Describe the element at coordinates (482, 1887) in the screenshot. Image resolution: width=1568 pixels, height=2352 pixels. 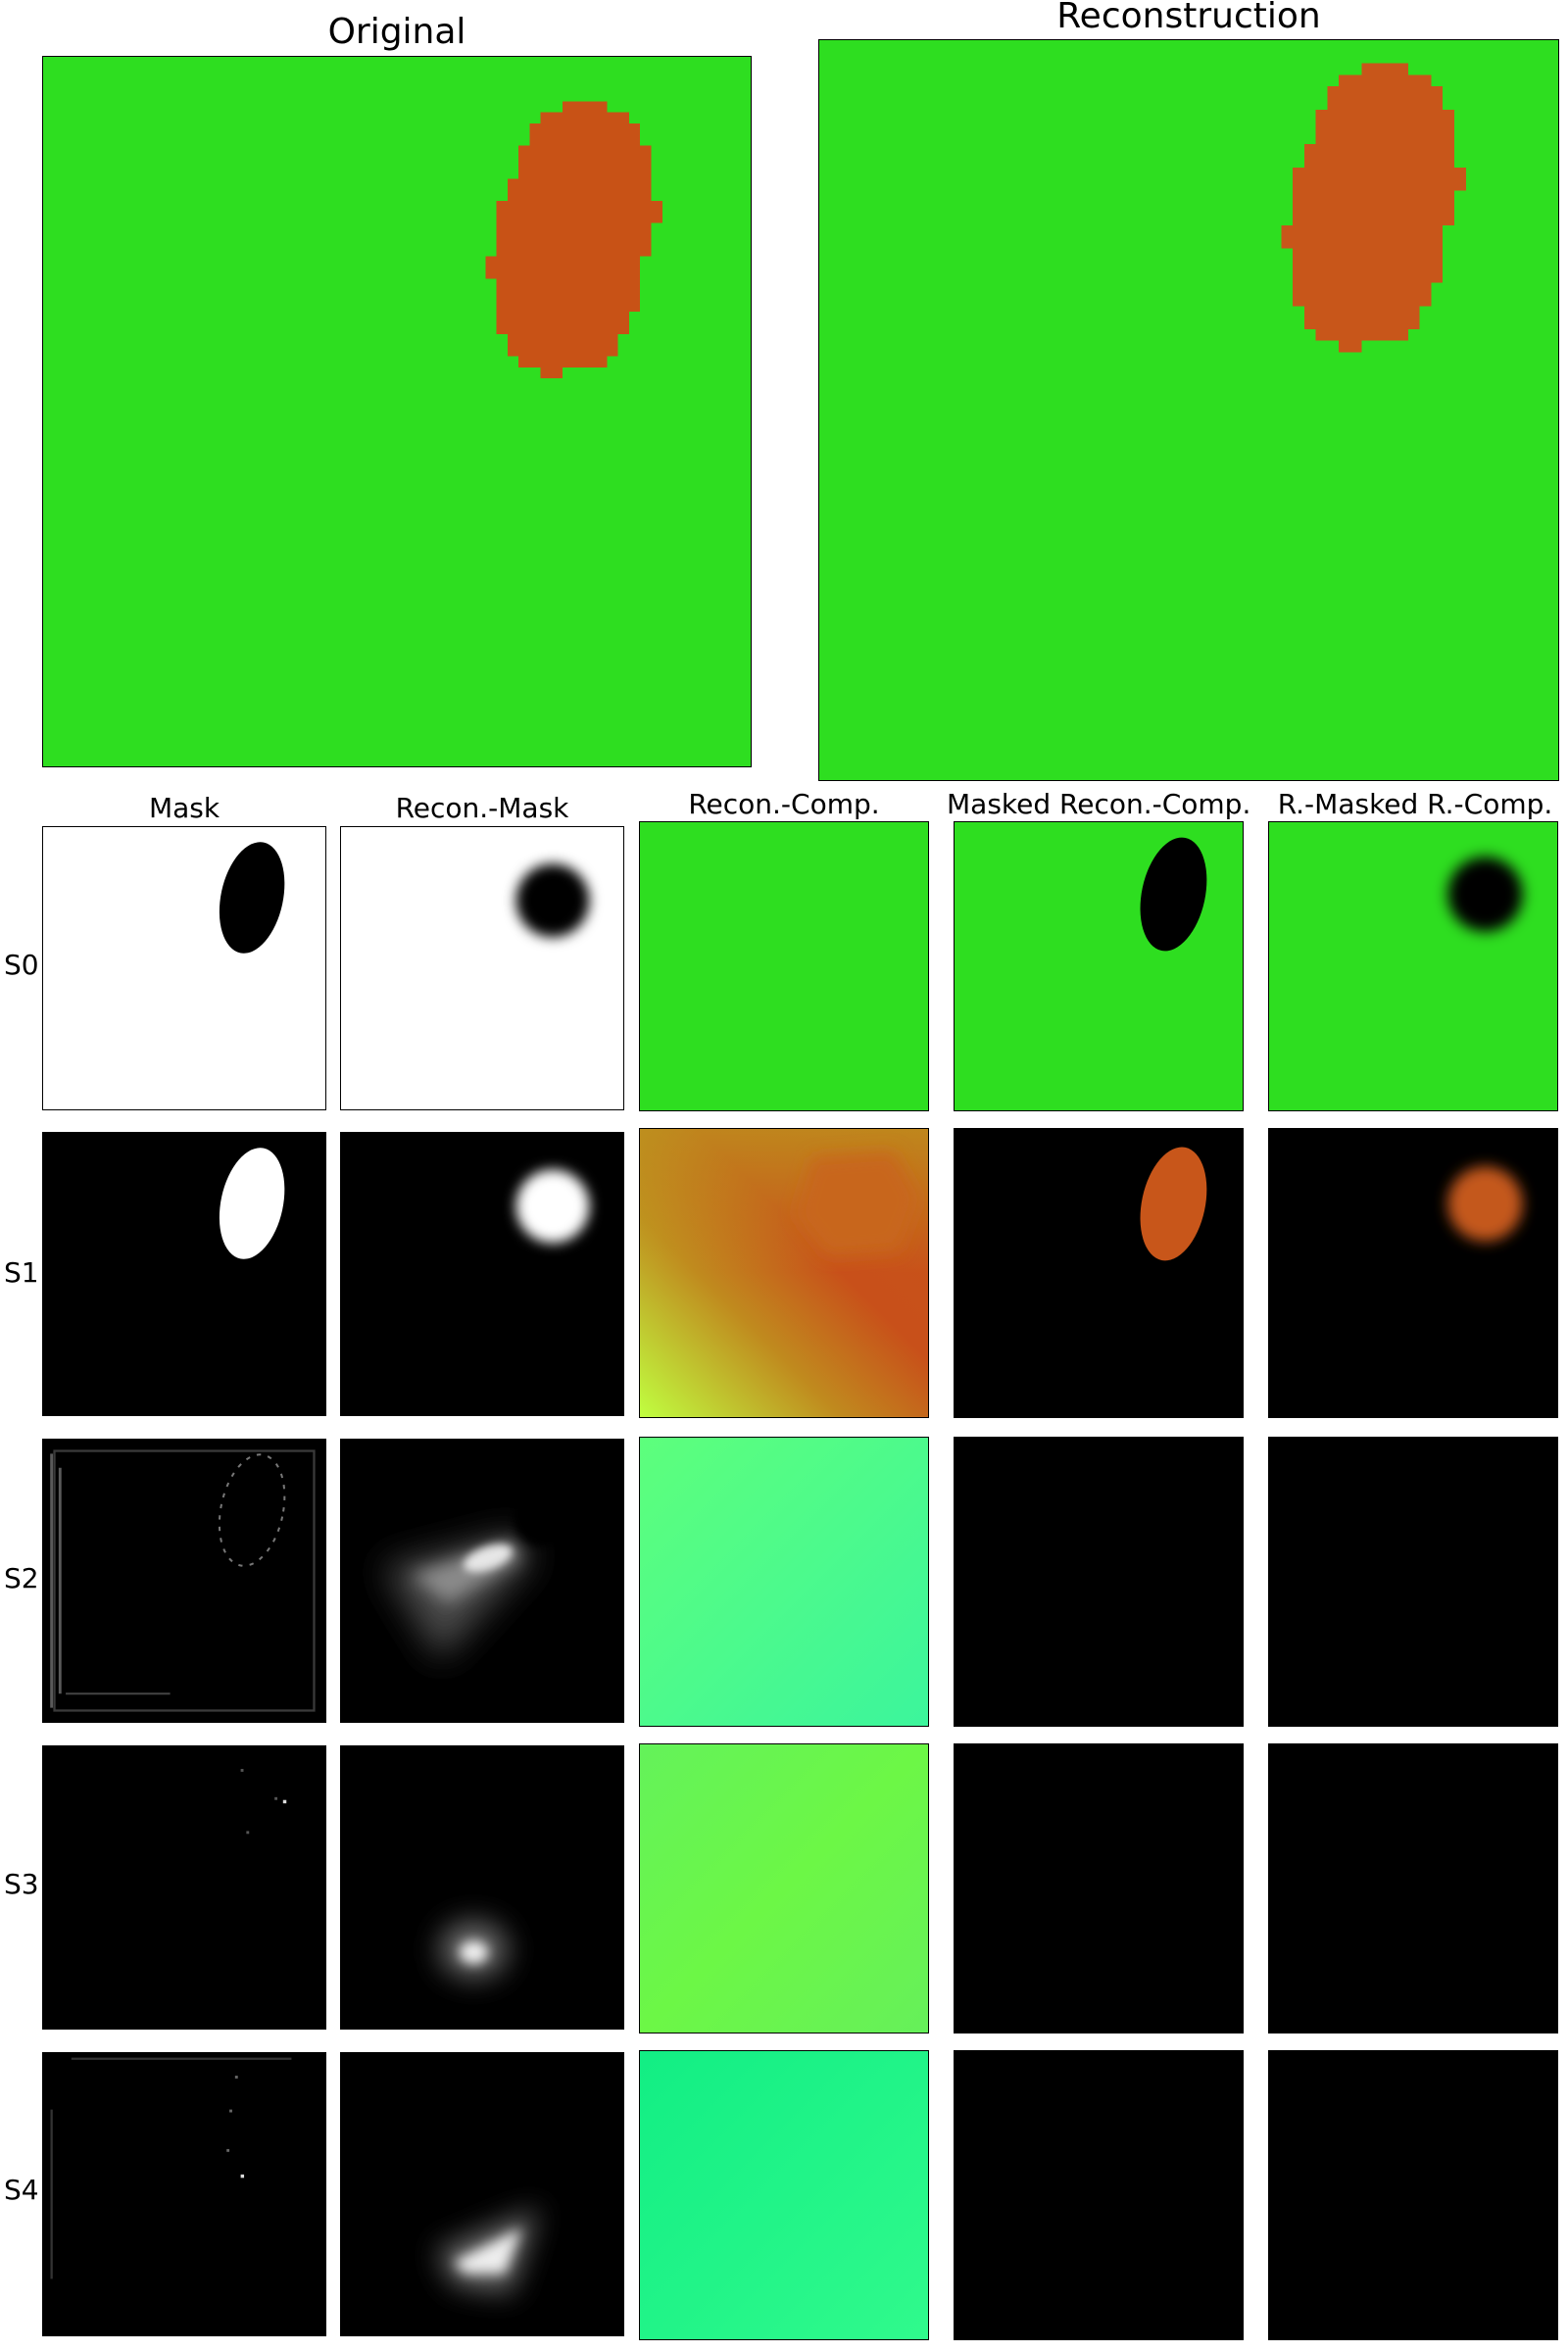
I see `s3-recon-mask` at that location.